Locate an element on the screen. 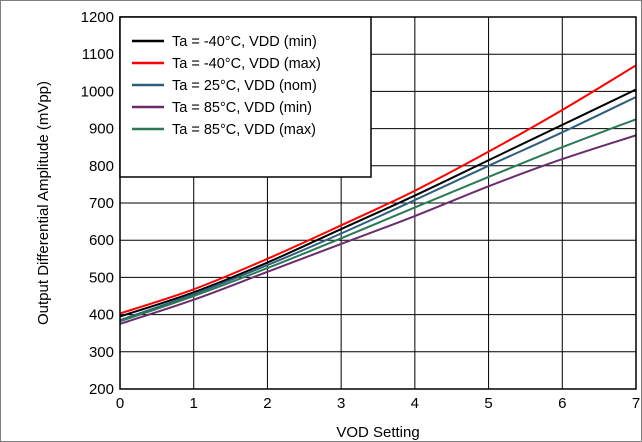 The image size is (642, 442). legend-label-1: Ta = -40°C, VDD (max) is located at coordinates (246, 64).